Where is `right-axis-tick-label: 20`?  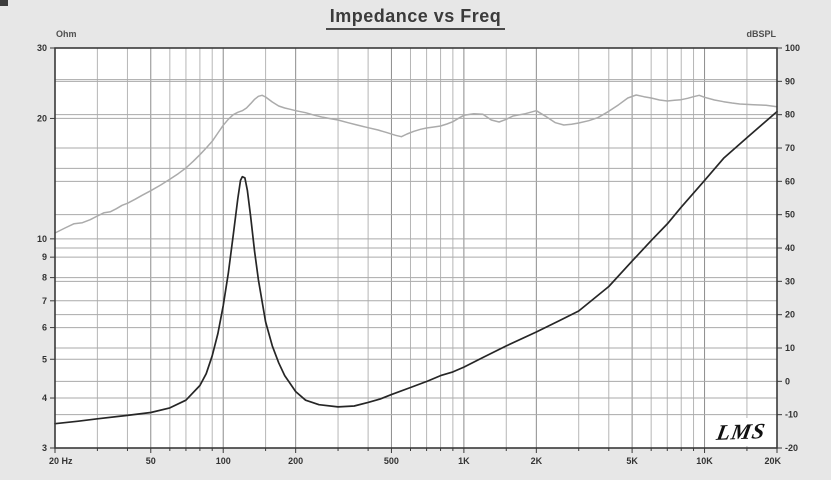 right-axis-tick-label: 20 is located at coordinates (790, 315).